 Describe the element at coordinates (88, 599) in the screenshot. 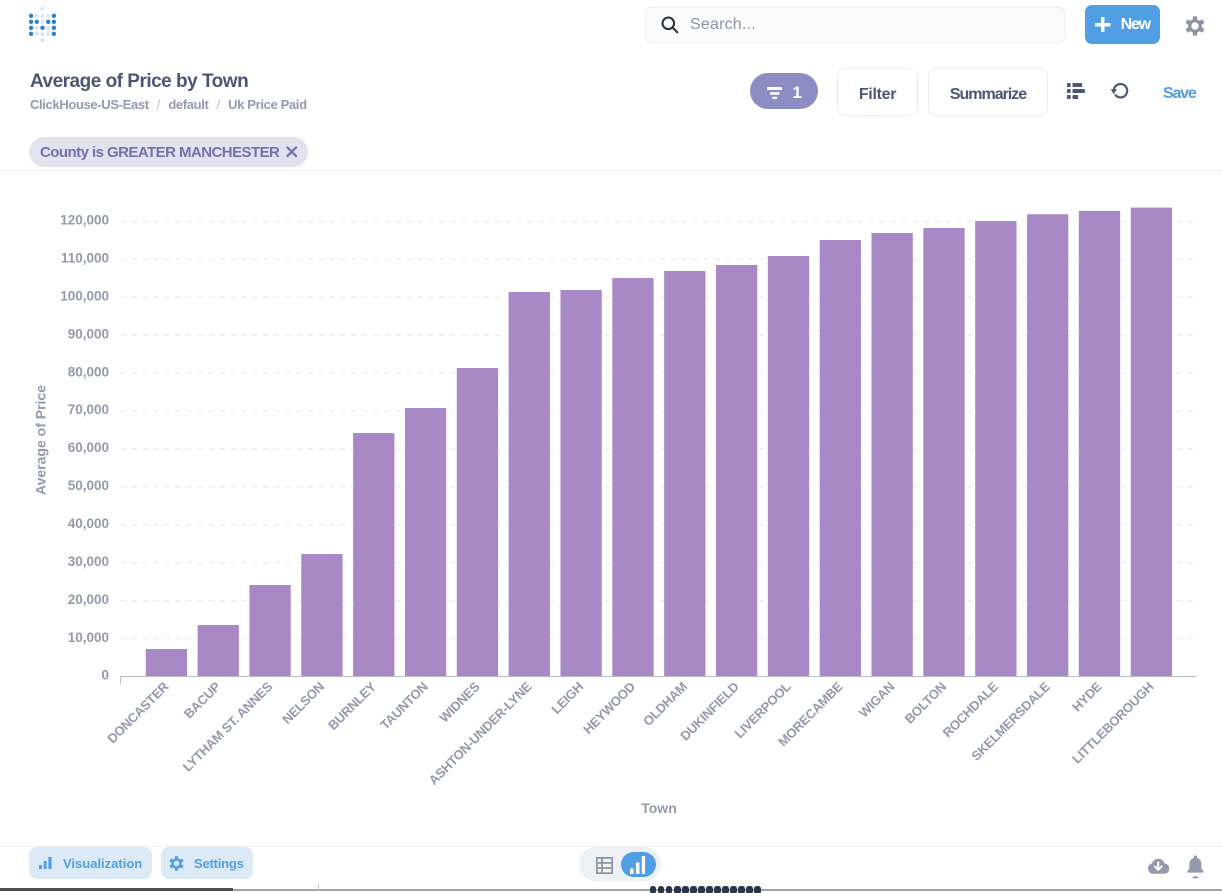

I see `svg-text: 20,000` at that location.